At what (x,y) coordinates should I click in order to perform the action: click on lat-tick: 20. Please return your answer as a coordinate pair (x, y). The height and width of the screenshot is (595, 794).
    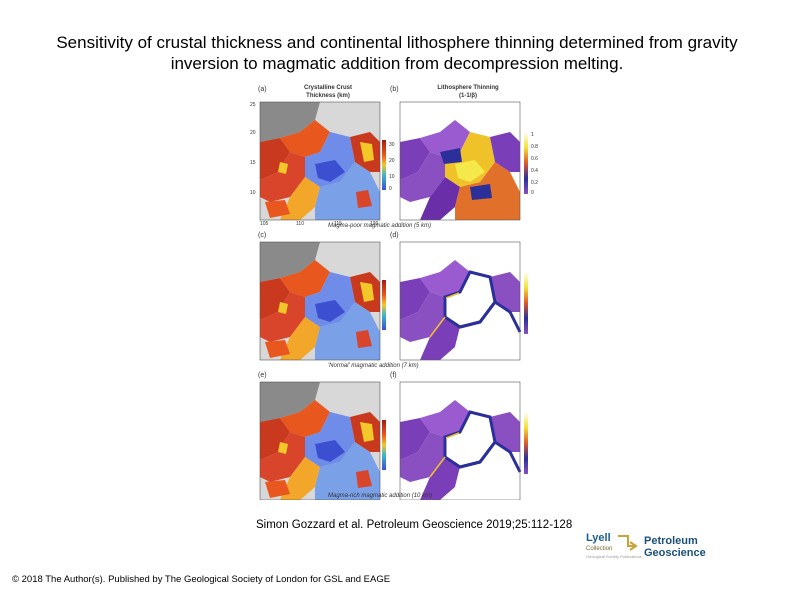
    Looking at the image, I should click on (253, 133).